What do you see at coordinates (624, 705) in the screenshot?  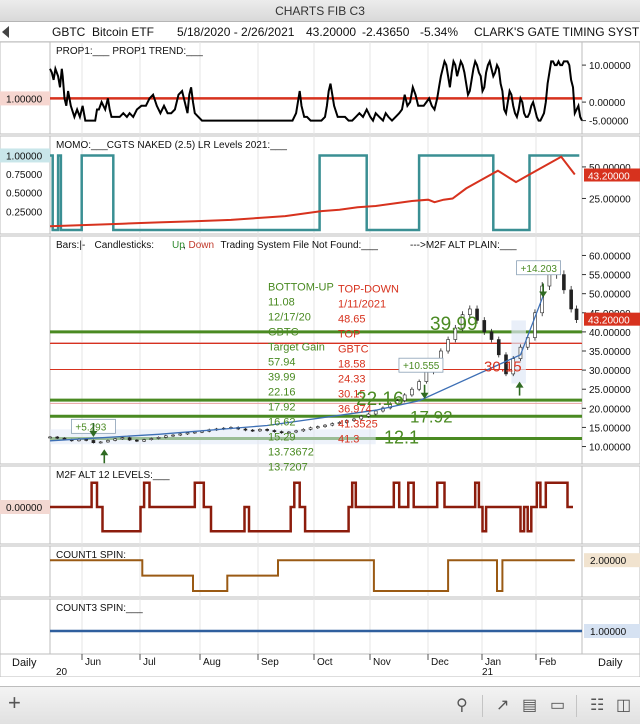 I see `layout-icon: ◫` at bounding box center [624, 705].